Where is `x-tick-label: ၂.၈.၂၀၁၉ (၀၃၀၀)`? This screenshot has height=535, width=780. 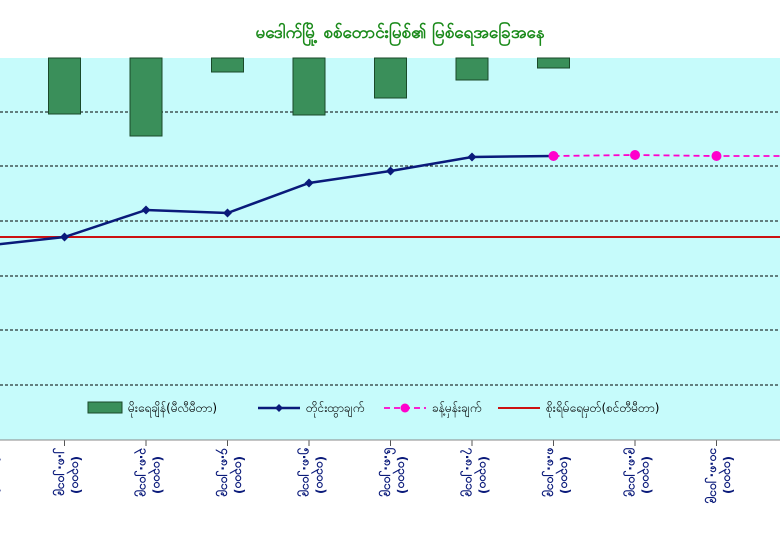
x-tick-label: ၂.၈.၂၀၁၉ (၀၃၀၀) is located at coordinates (68, 471).